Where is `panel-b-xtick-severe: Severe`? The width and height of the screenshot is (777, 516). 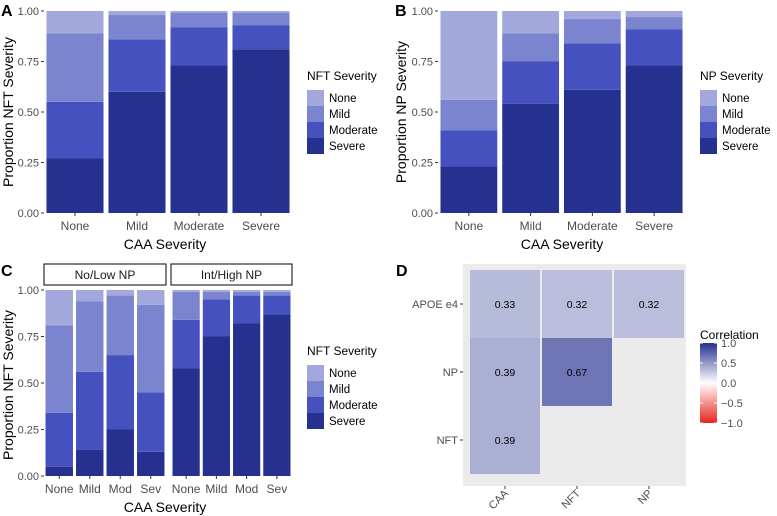 panel-b-xtick-severe: Severe is located at coordinates (654, 226).